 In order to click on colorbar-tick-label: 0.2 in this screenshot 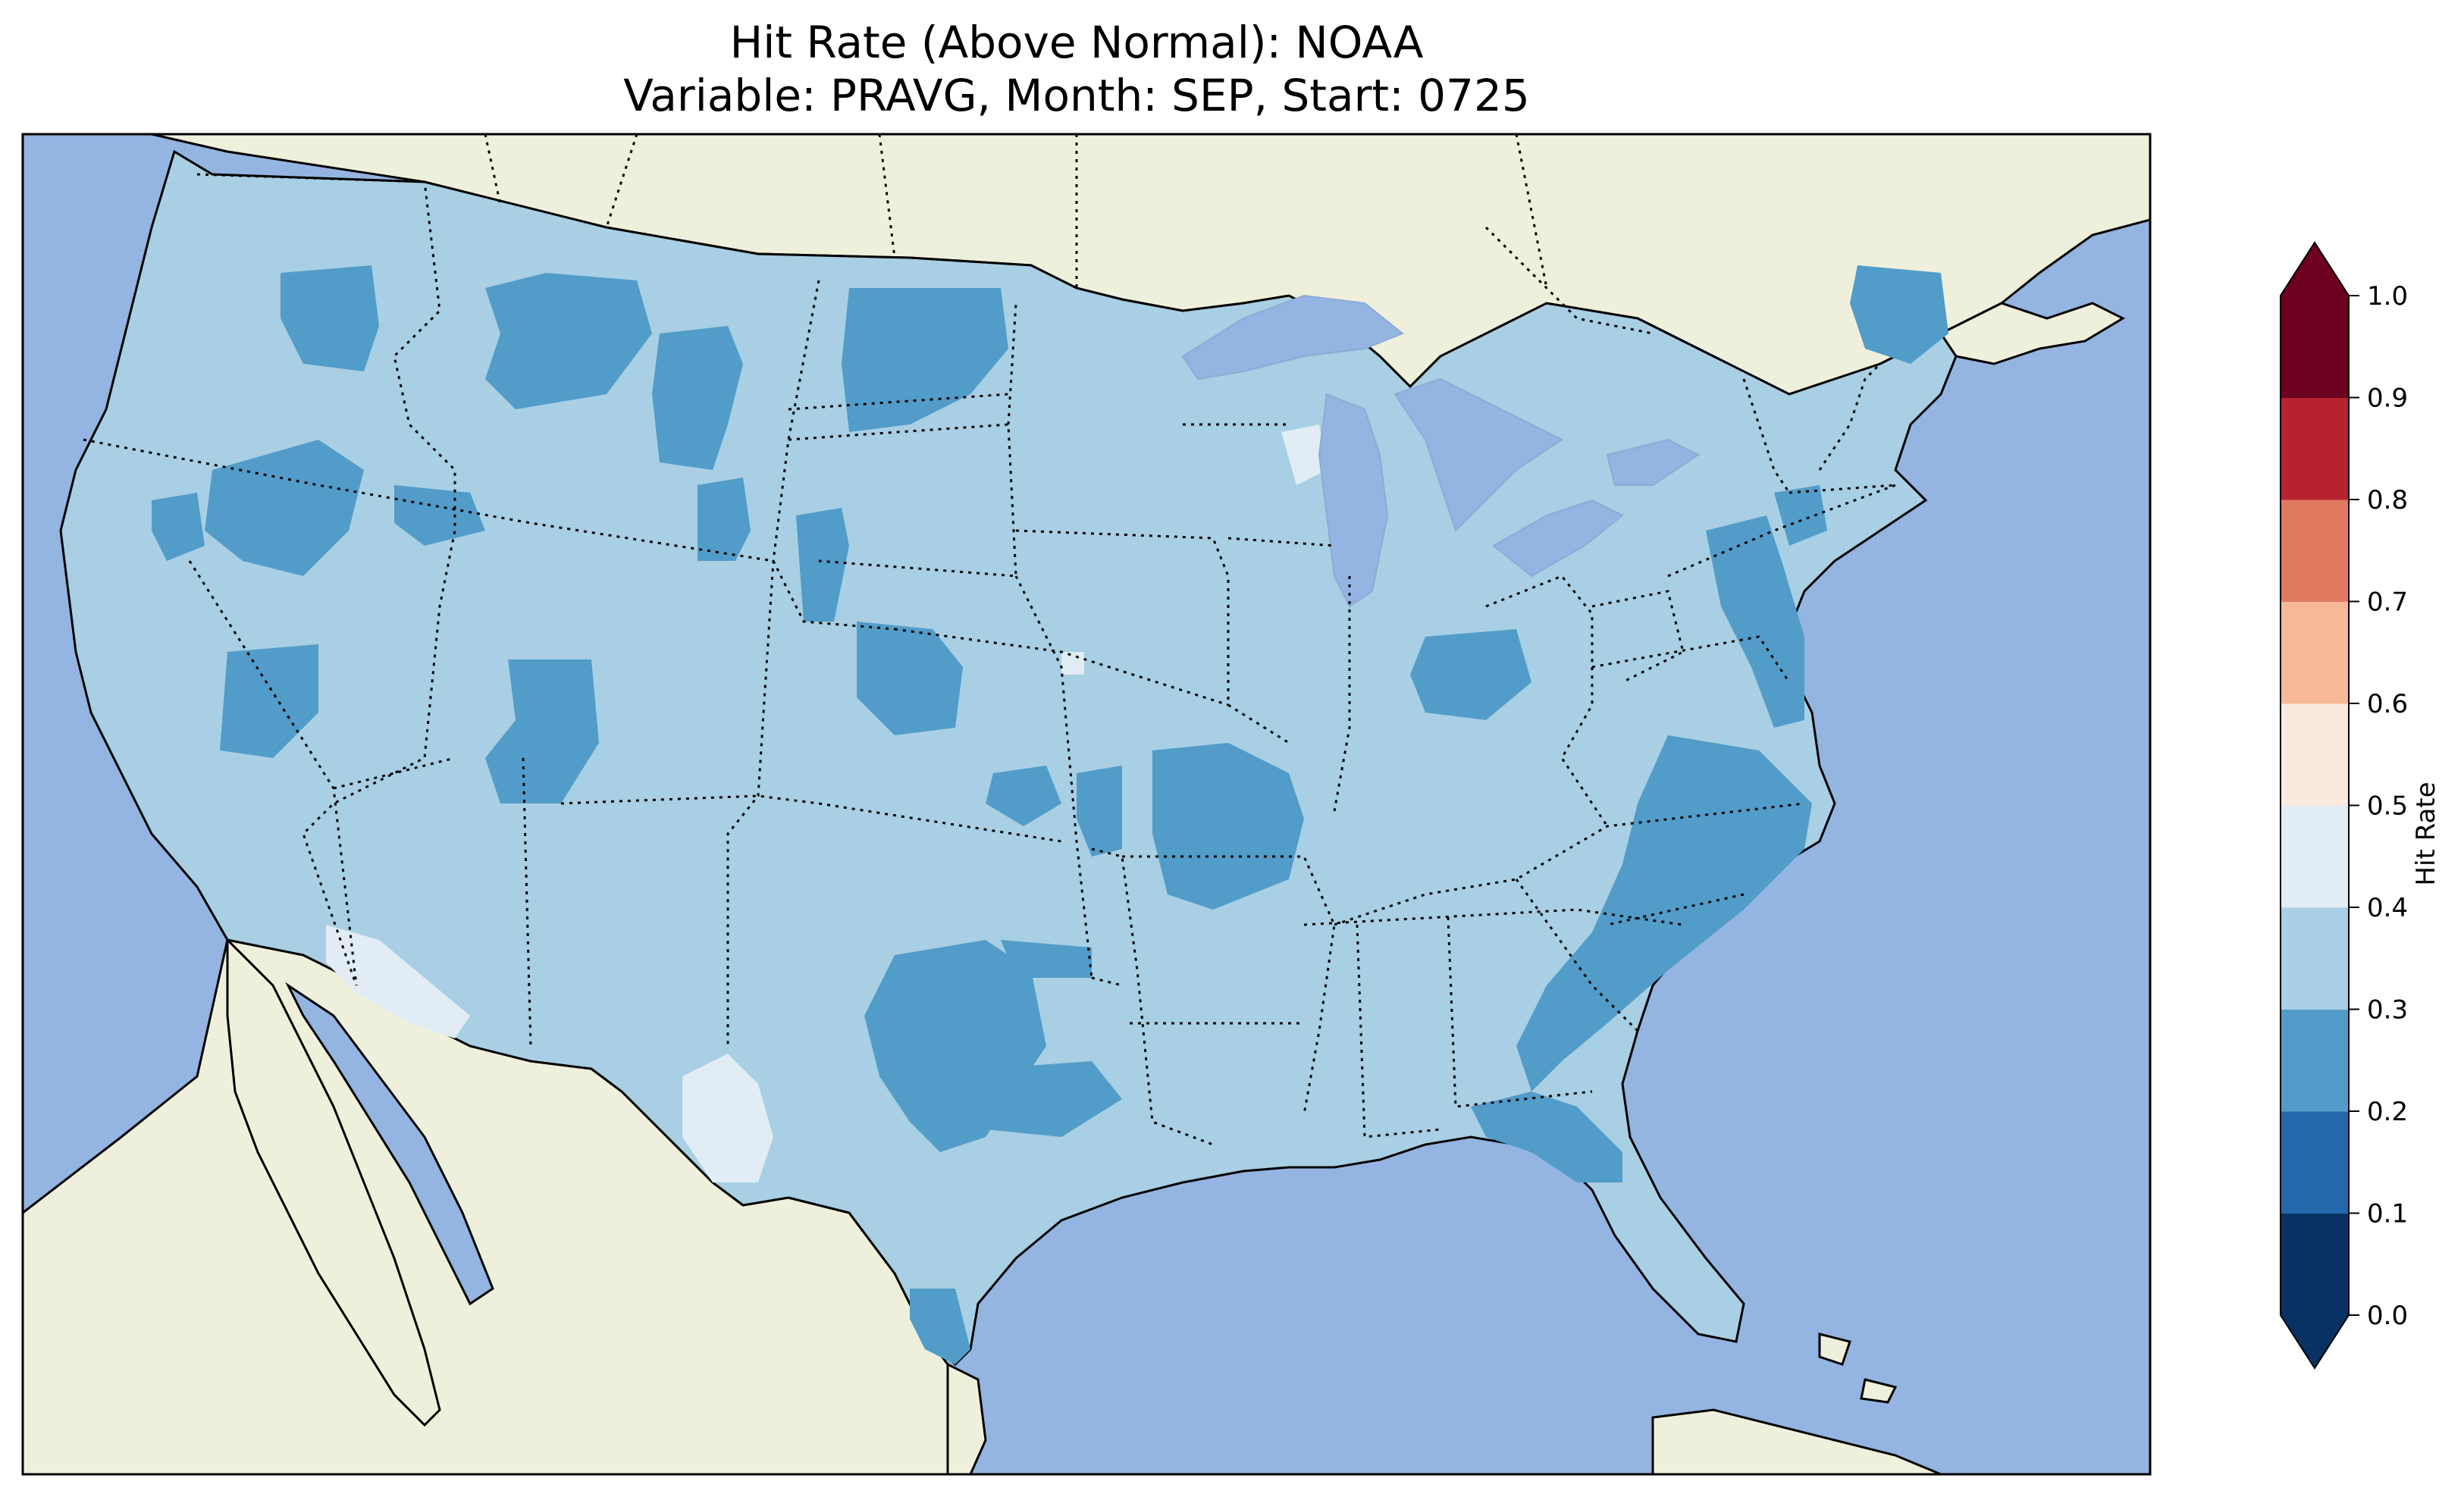, I will do `click(2387, 1112)`.